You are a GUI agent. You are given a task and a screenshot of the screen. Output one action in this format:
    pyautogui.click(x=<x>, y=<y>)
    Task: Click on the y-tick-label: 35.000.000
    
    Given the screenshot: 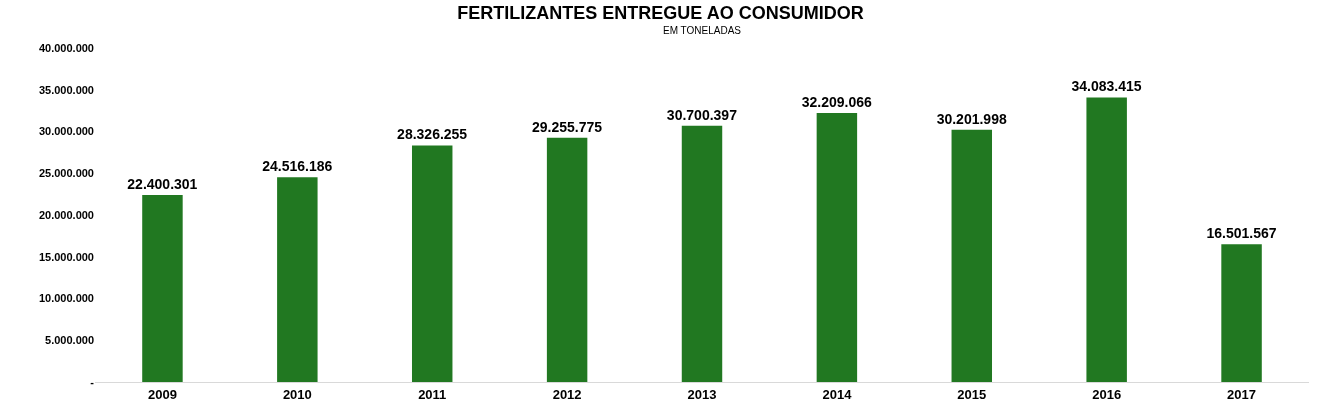 What is the action you would take?
    pyautogui.click(x=66, y=89)
    